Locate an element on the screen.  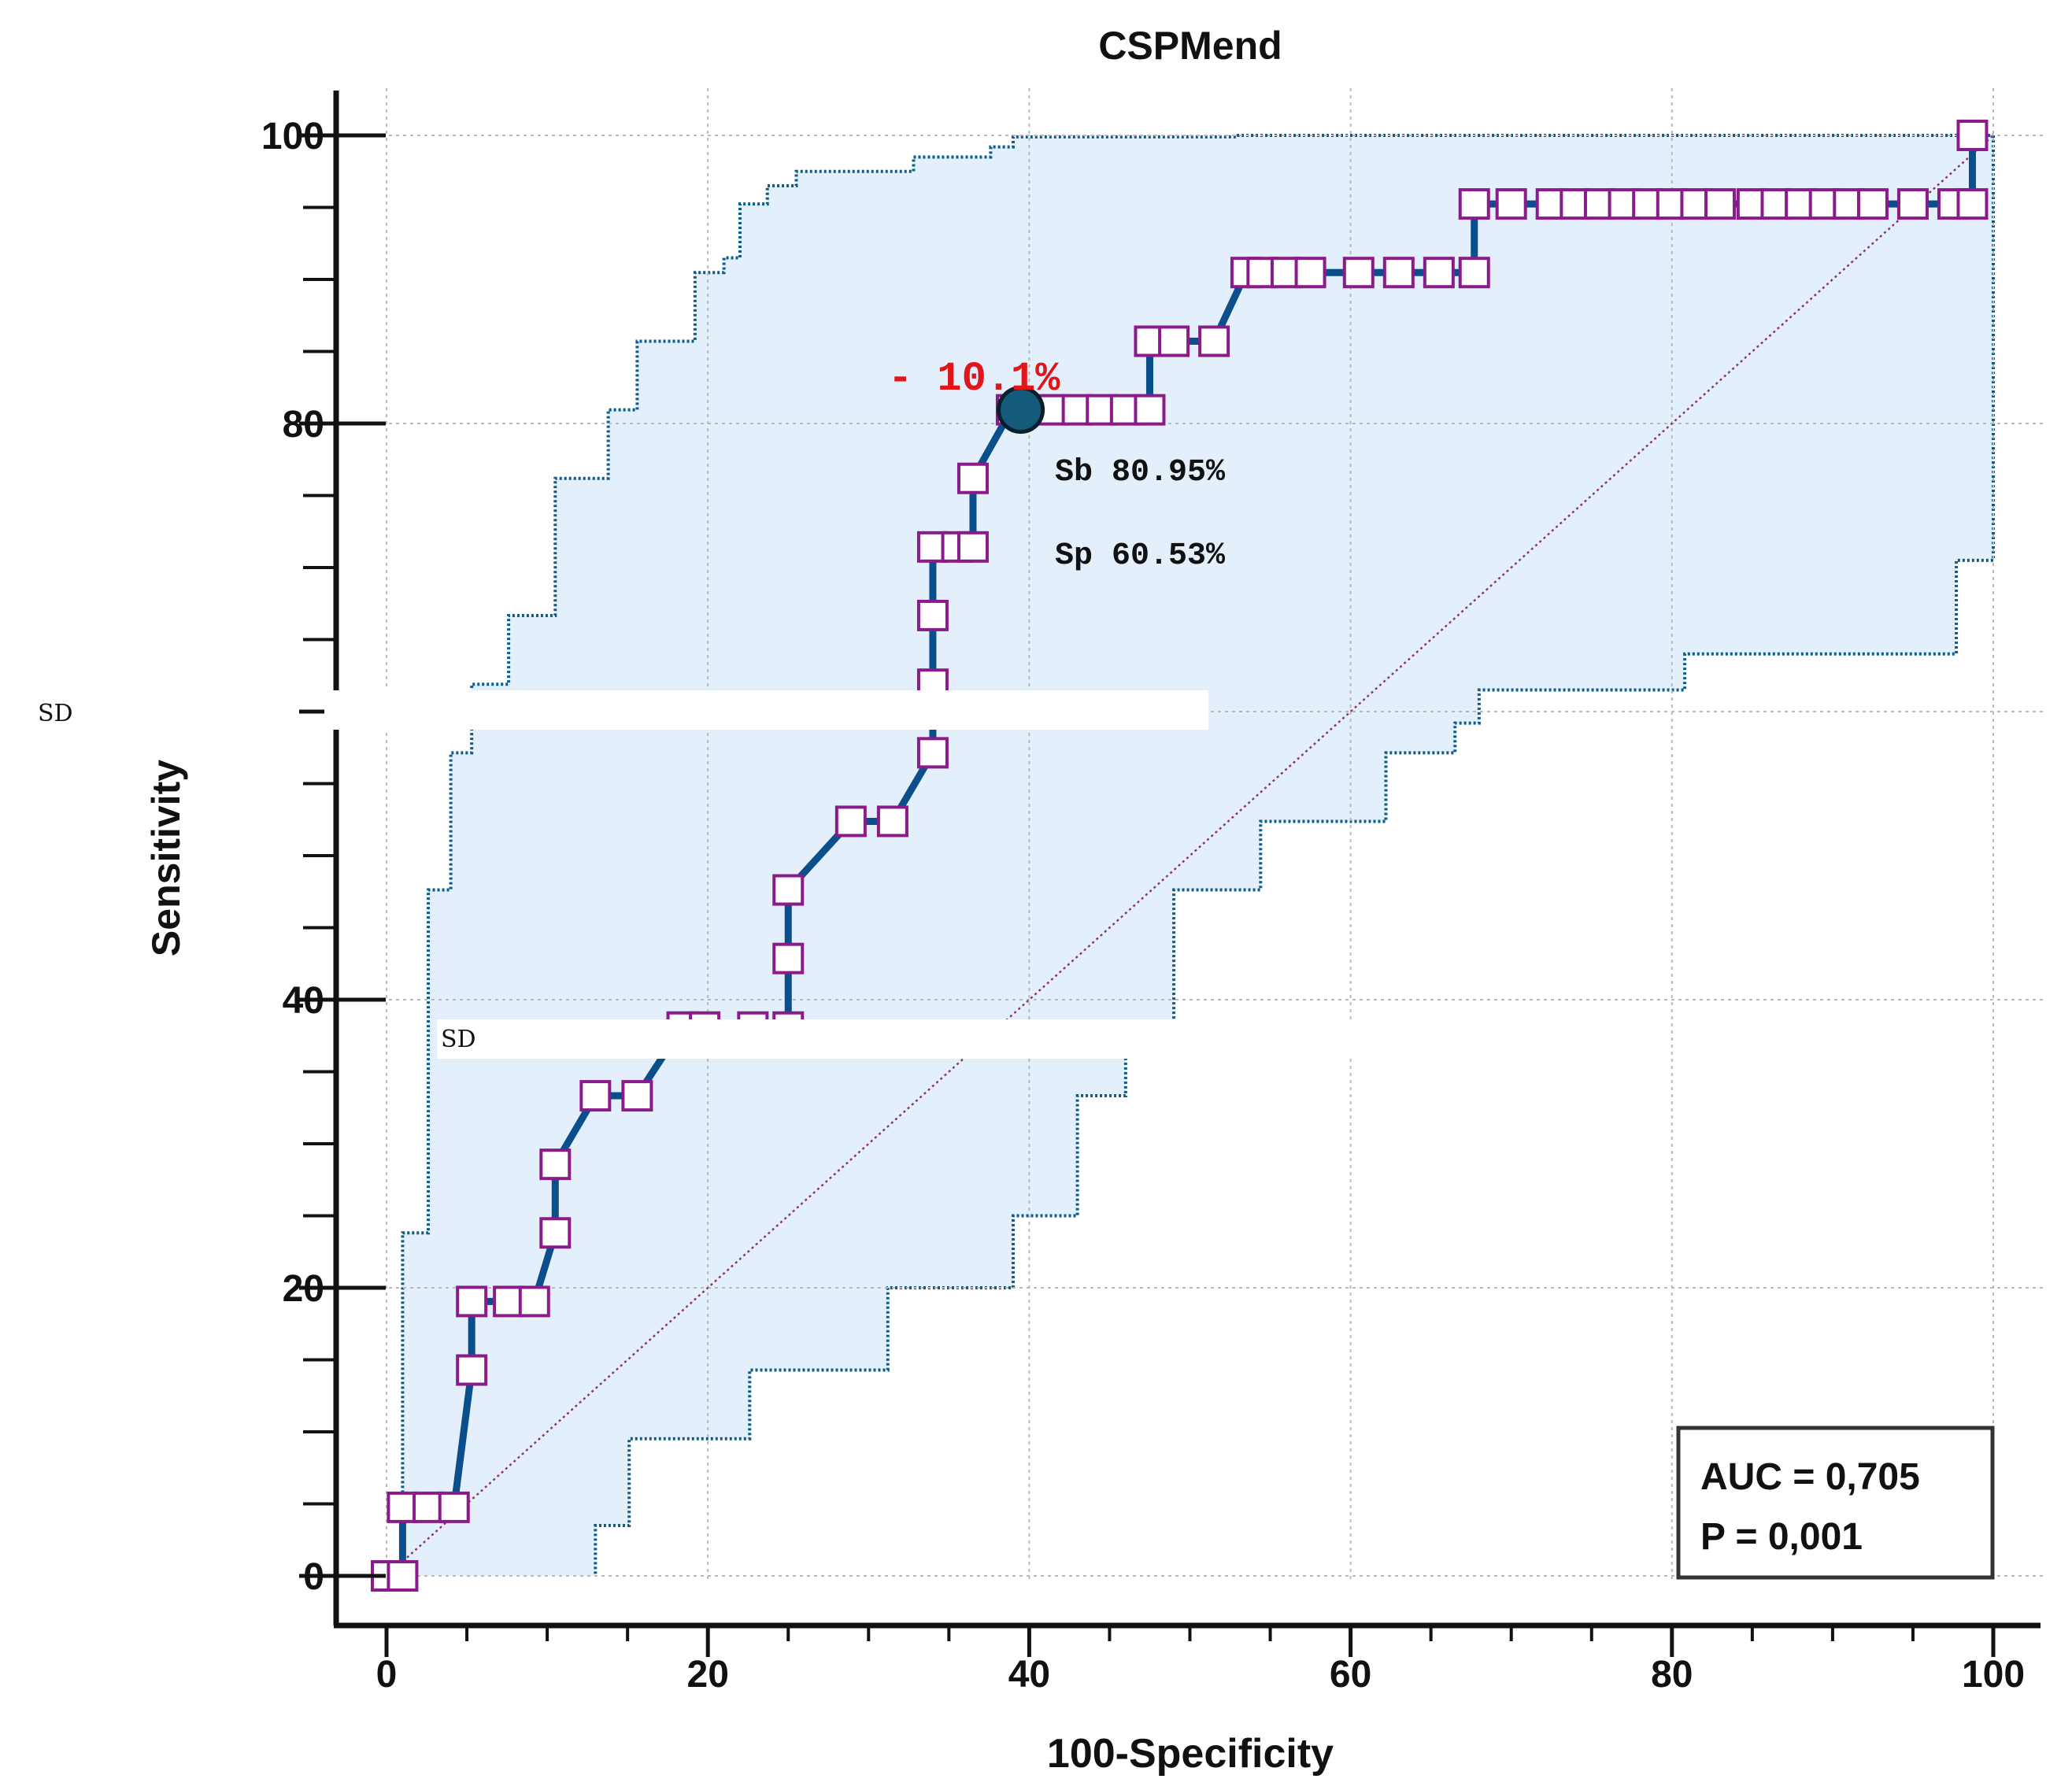
x-tick-label: 20 is located at coordinates (708, 1675).